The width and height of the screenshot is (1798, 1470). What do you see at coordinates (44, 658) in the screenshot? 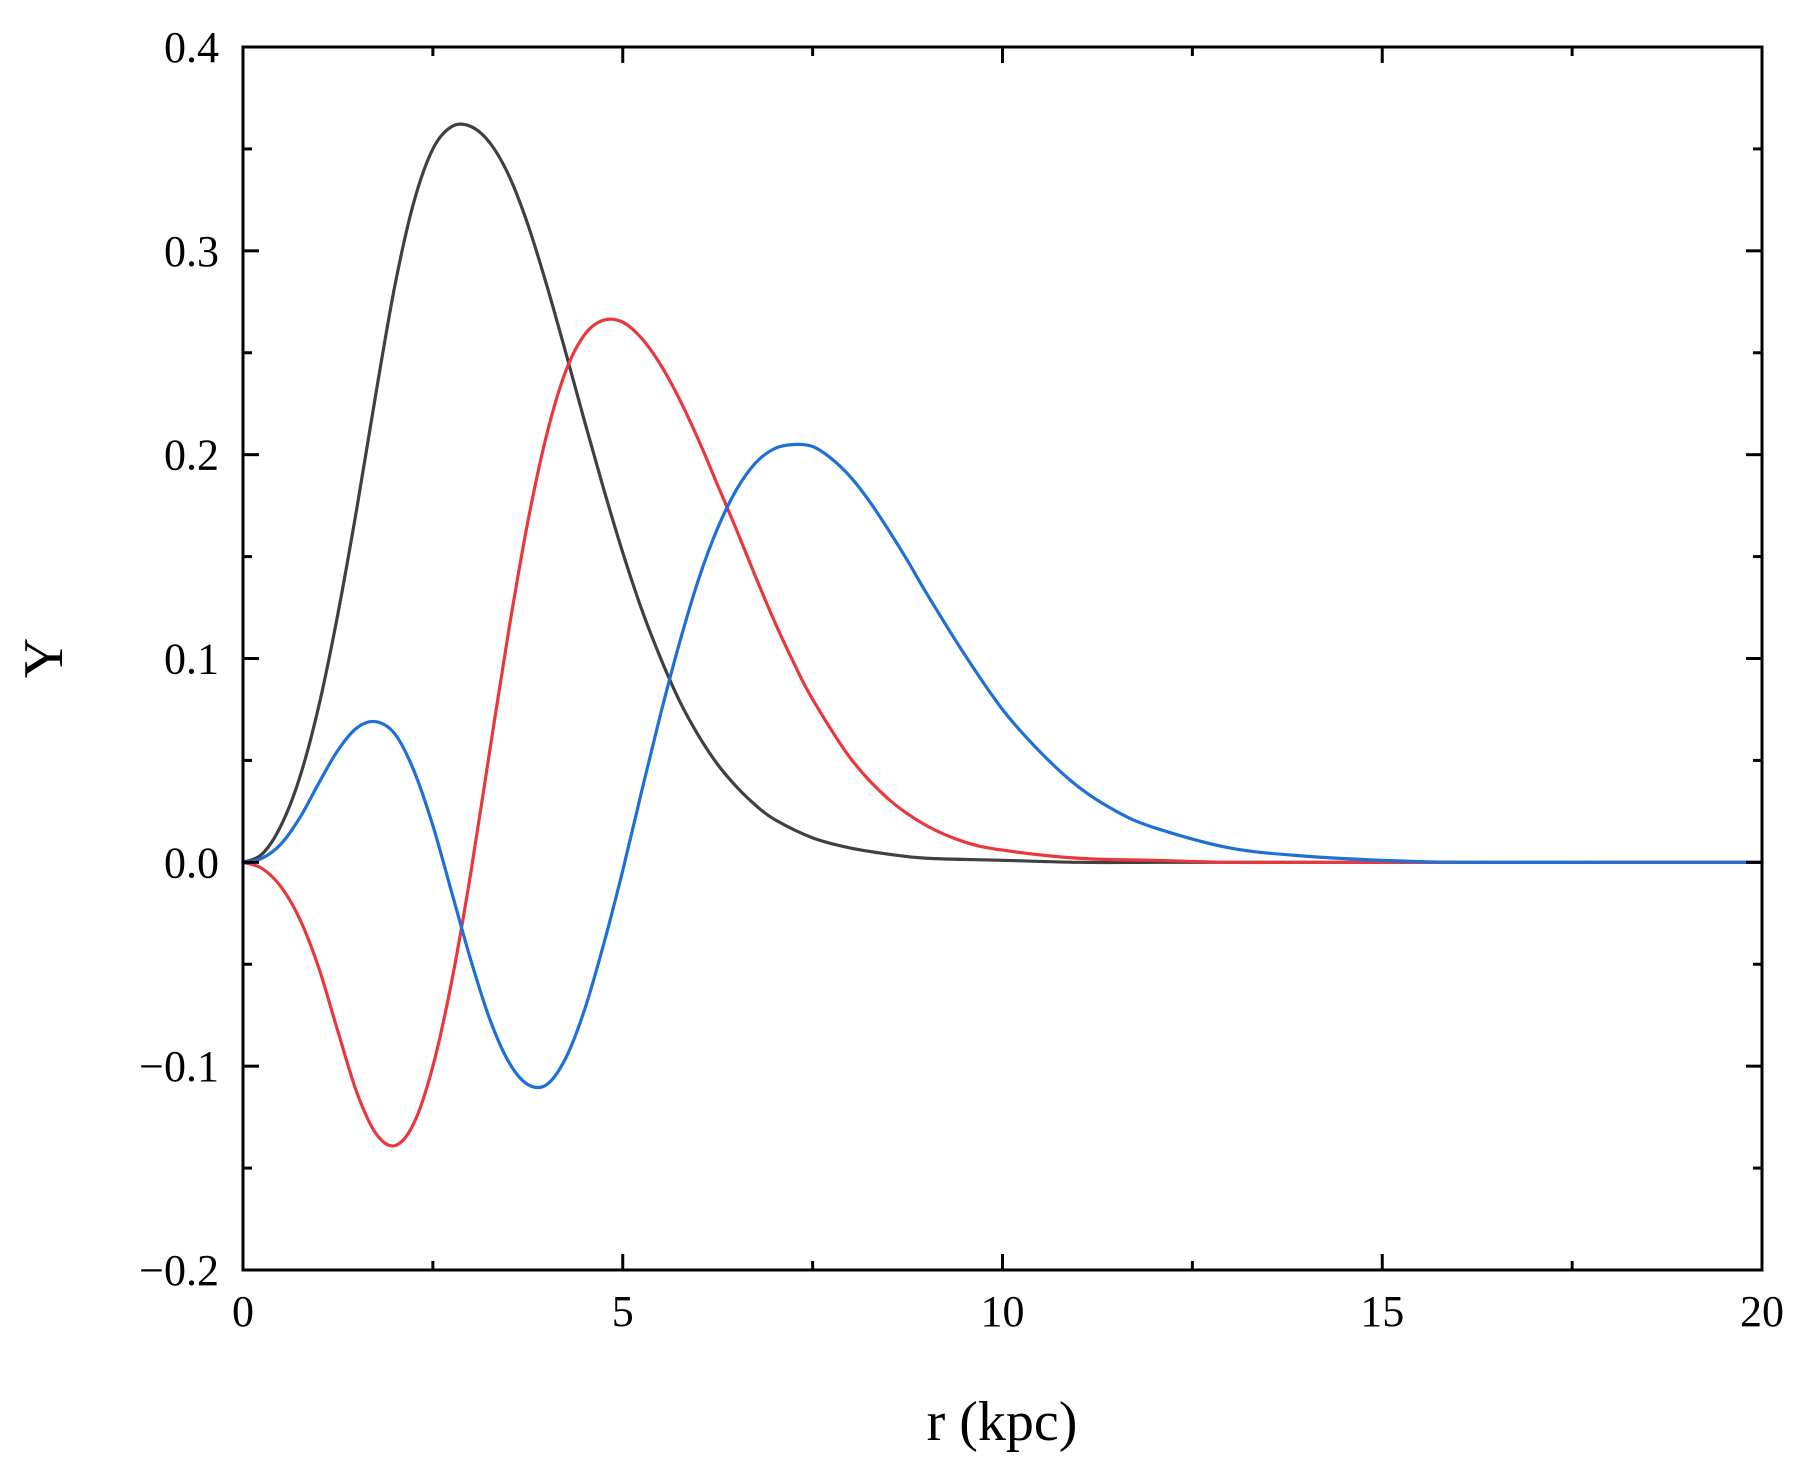
I see `y-axis-title: Y` at bounding box center [44, 658].